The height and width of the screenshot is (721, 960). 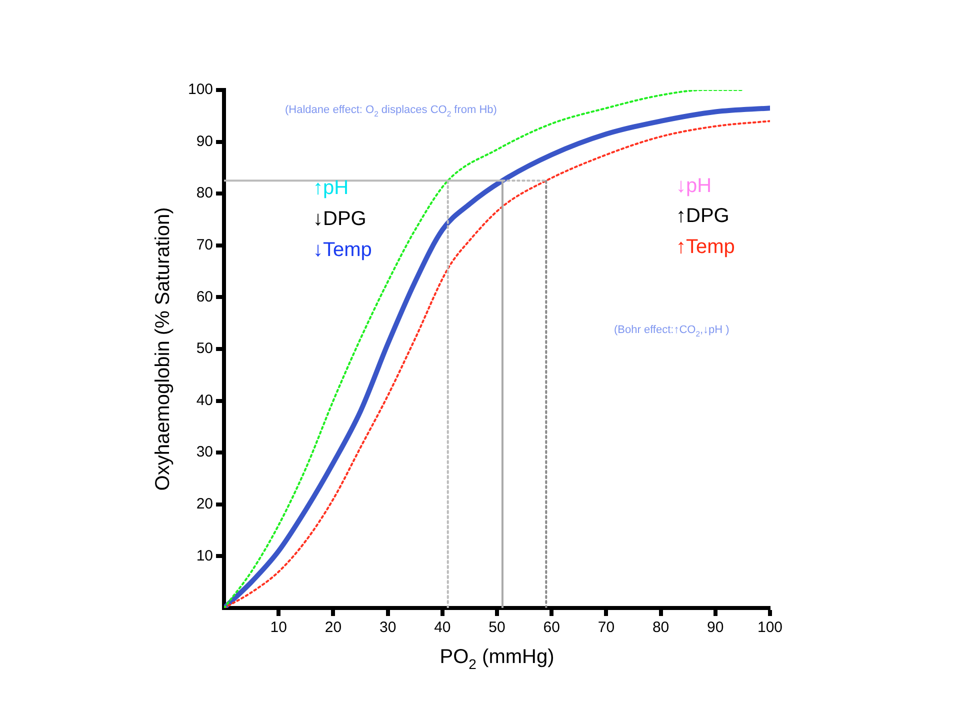 What do you see at coordinates (551, 627) in the screenshot?
I see `x-tick-label: 60` at bounding box center [551, 627].